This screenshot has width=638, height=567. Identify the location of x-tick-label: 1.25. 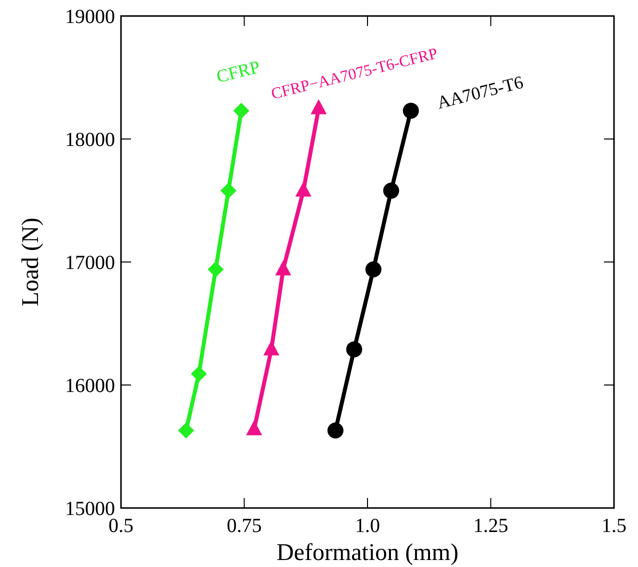
(490, 526).